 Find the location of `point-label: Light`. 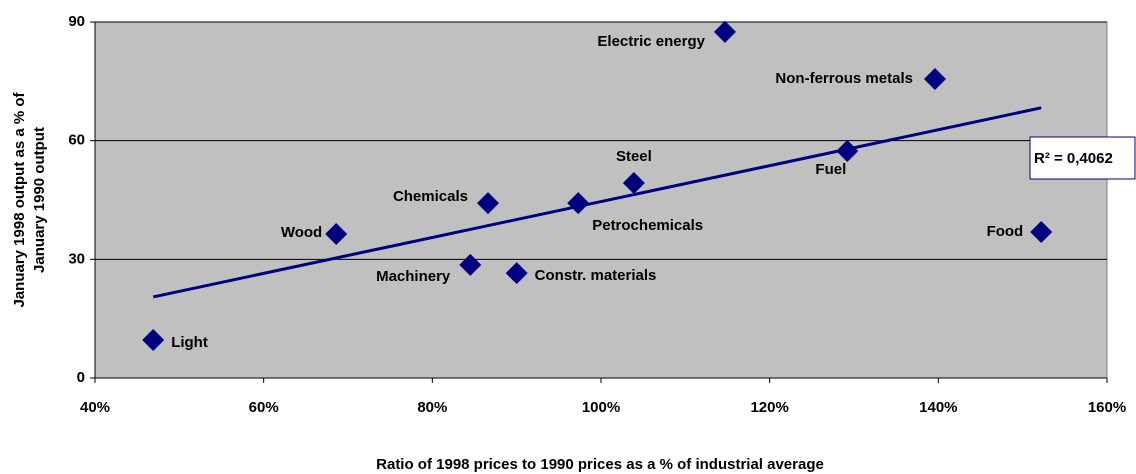

point-label: Light is located at coordinates (189, 342).